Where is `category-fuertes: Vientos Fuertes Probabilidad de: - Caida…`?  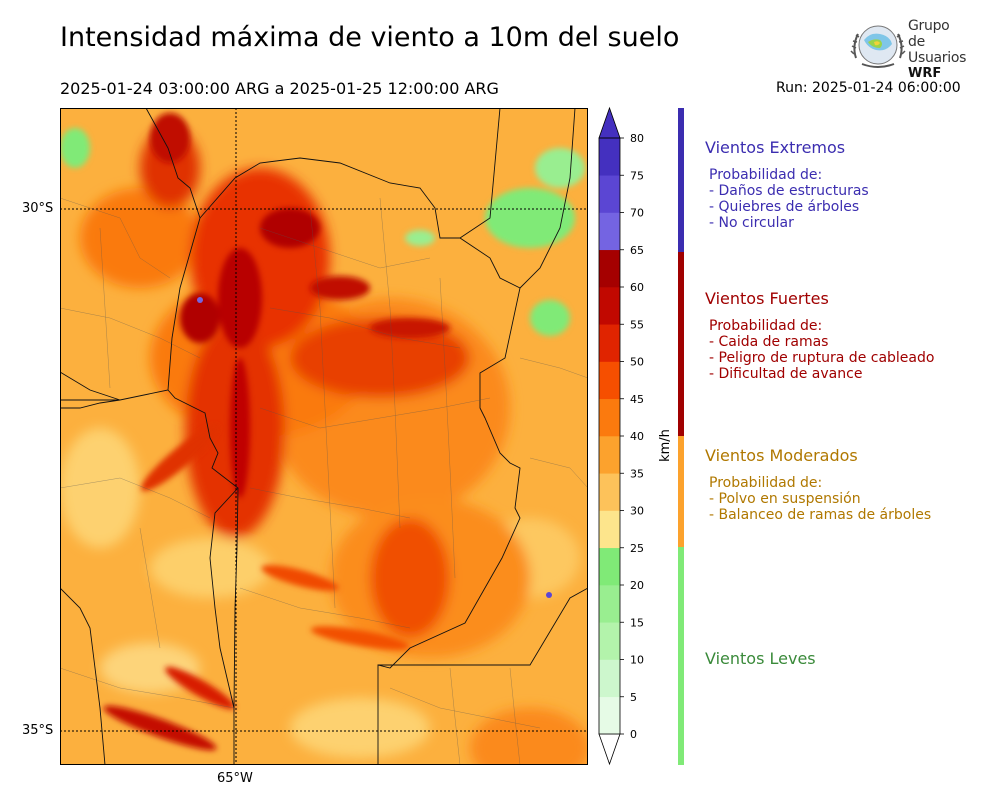 category-fuertes: Vientos Fuertes Probabilidad de: - Caida… is located at coordinates (819, 335).